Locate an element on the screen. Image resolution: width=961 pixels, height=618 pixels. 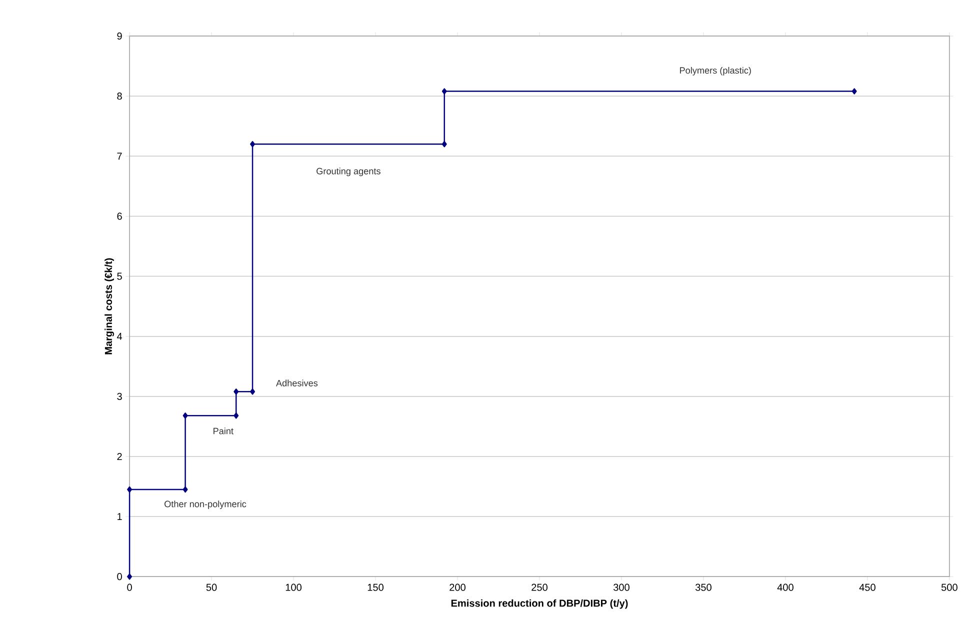
y-tick-label: 6 is located at coordinates (119, 216).